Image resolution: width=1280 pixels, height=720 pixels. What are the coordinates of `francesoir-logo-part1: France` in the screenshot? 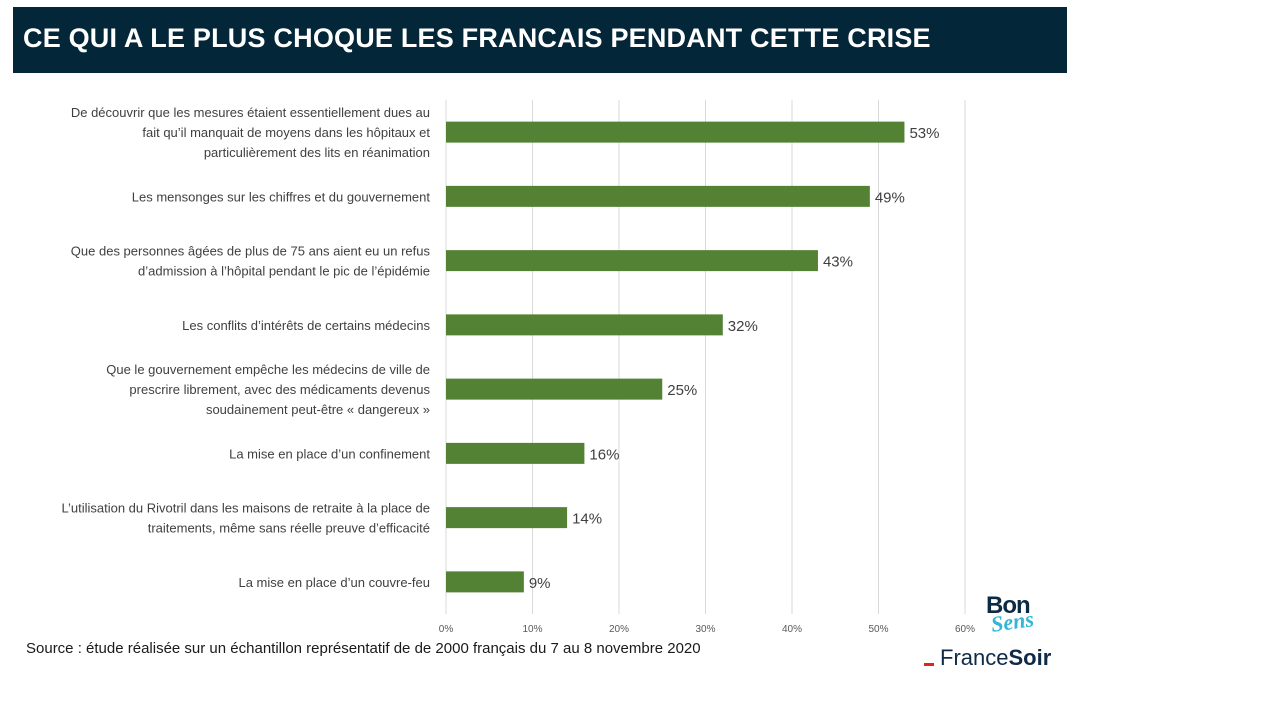 It's located at (974, 657).